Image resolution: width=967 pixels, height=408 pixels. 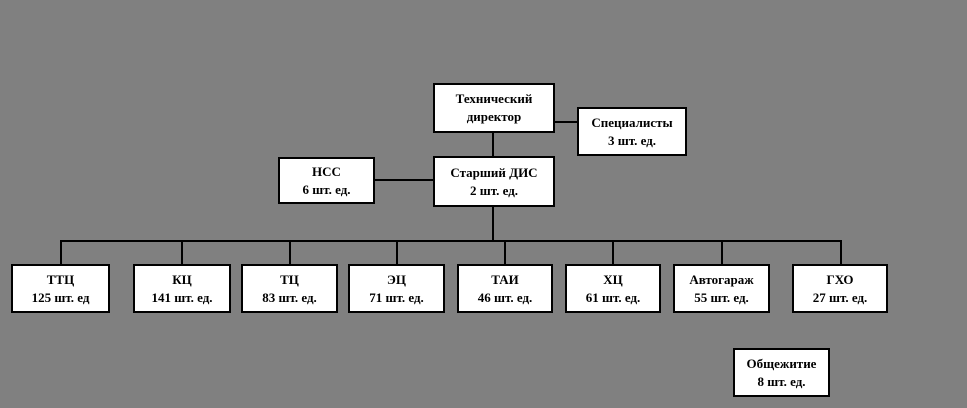 What do you see at coordinates (721, 279) in the screenshot?
I see `node-title: Автогараж` at bounding box center [721, 279].